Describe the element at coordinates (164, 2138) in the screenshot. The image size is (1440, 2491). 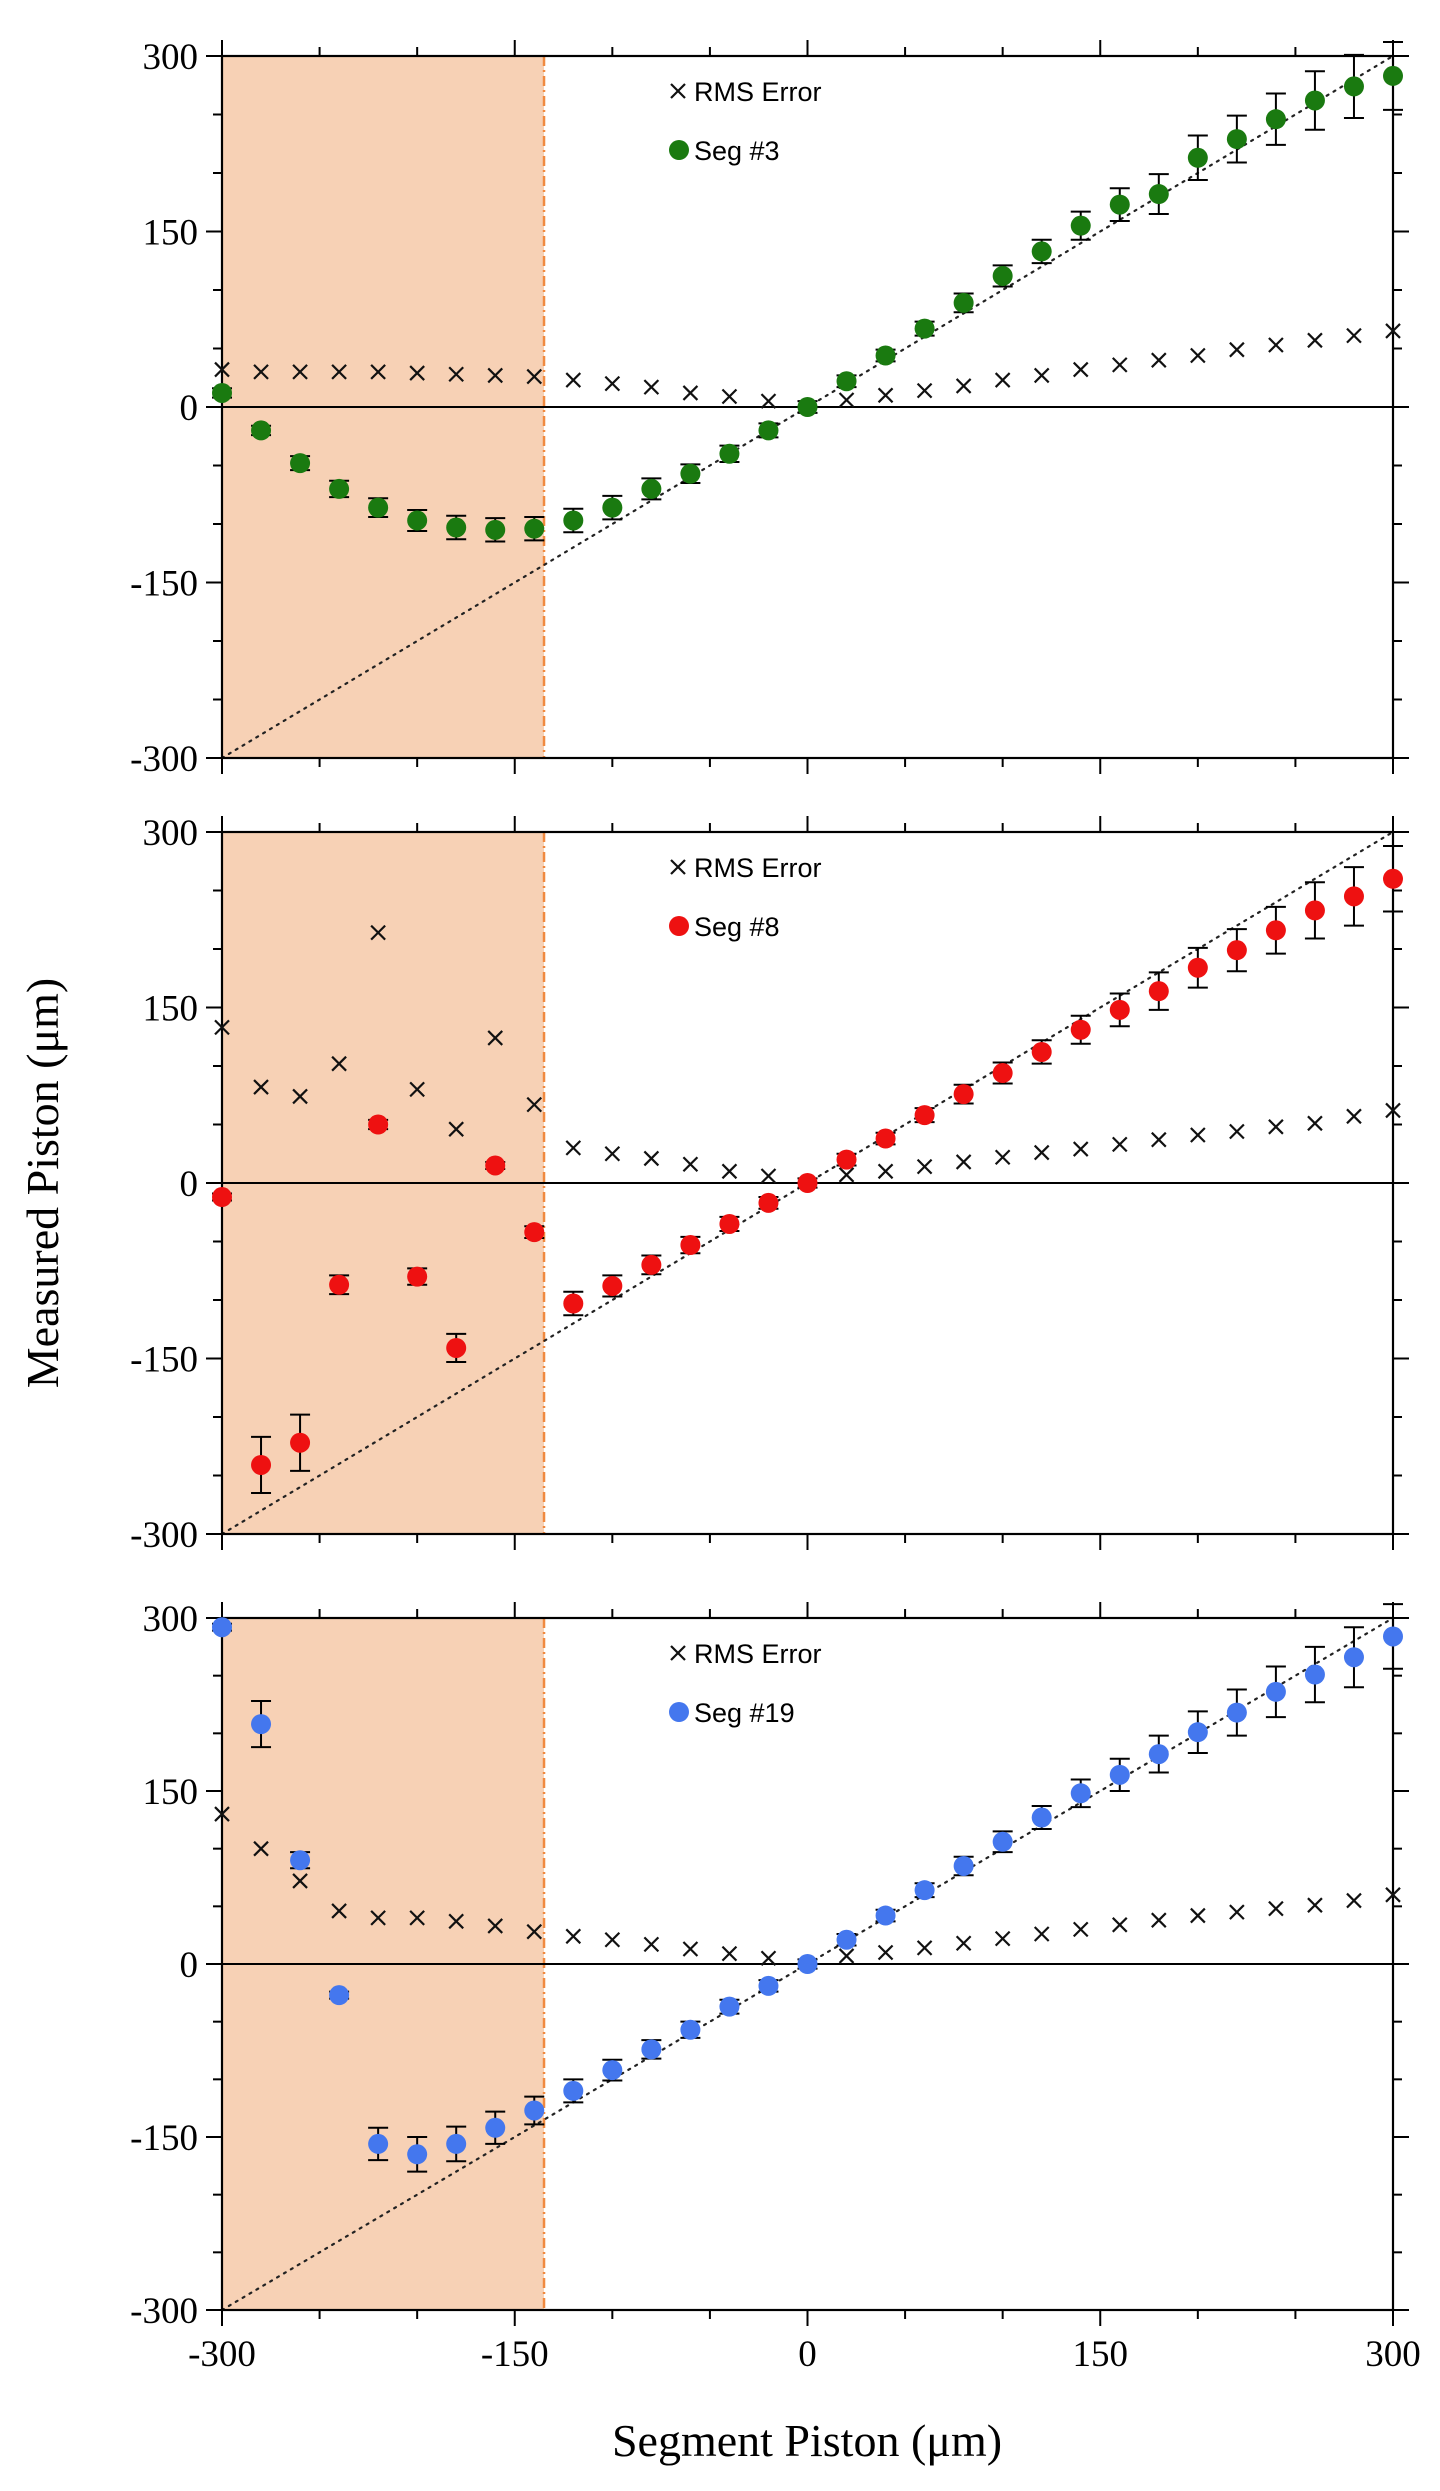
I see `y-tick-label: -150` at that location.